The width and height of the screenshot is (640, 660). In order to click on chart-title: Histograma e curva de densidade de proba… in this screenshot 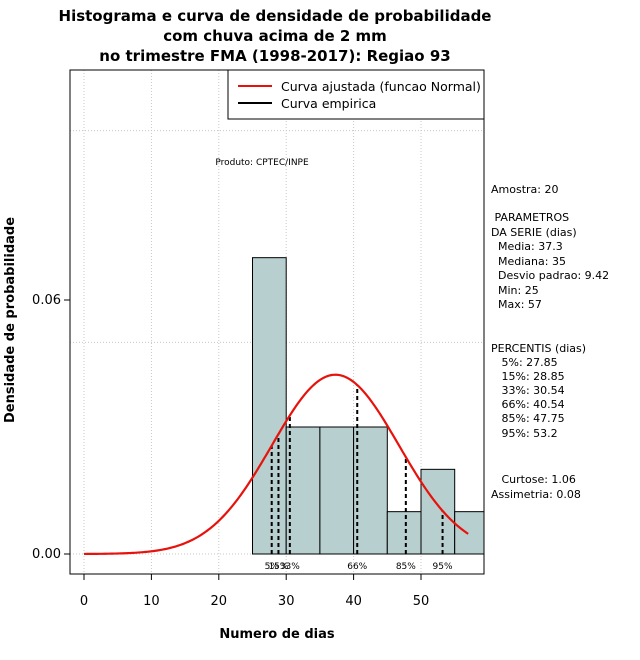, I will do `click(275, 36)`.